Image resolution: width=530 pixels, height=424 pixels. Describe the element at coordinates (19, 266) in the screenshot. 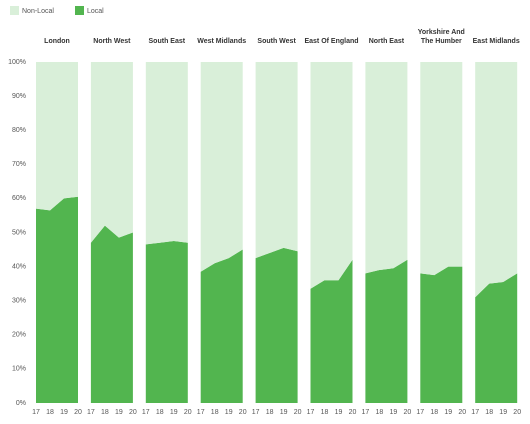

I see `y-tick-label: 40%` at that location.